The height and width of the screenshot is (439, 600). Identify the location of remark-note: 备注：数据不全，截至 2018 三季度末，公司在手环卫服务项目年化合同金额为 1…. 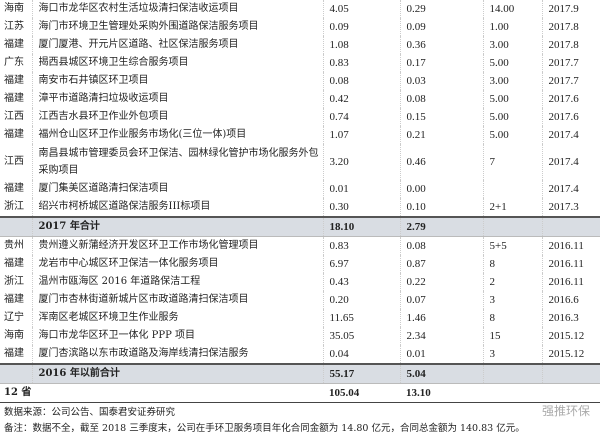
(264, 428).